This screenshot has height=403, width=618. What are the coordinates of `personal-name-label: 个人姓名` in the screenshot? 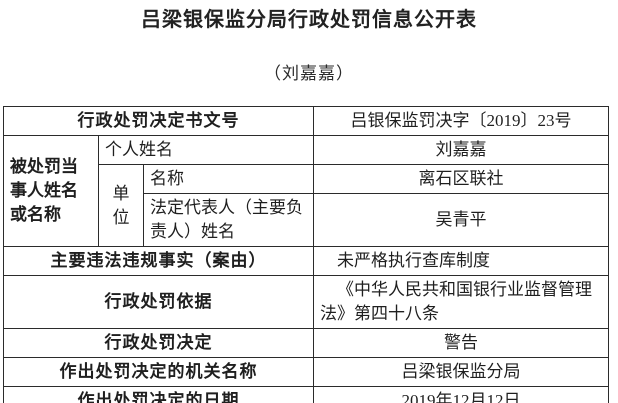 It's located at (206, 150).